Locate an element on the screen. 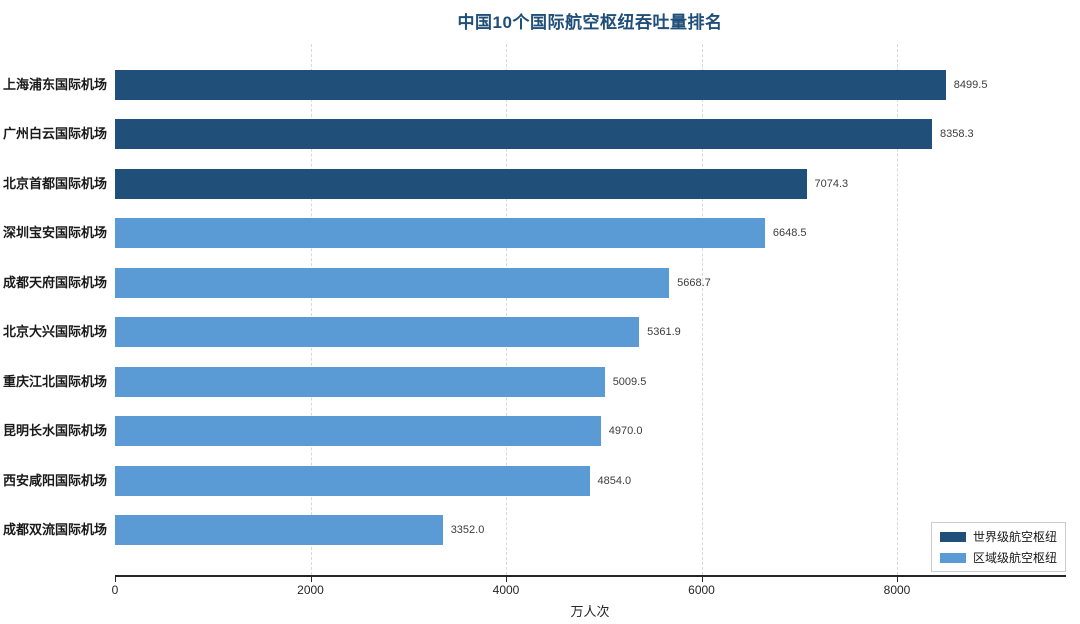 The image size is (1080, 624). legend-item-world: 世界级航空枢纽 is located at coordinates (998, 536).